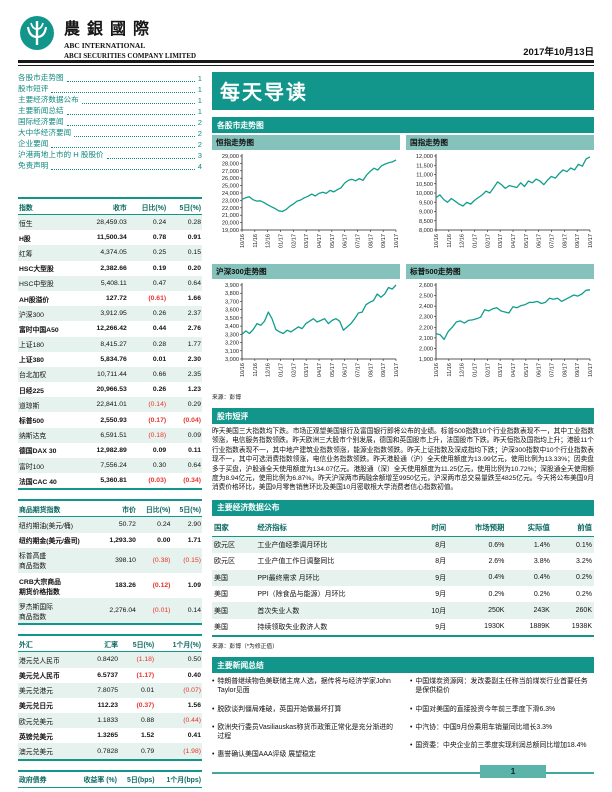 This screenshot has width=612, height=792. What do you see at coordinates (476, 241) in the screenshot?
I see `svg-text: 01/17` at bounding box center [476, 241].